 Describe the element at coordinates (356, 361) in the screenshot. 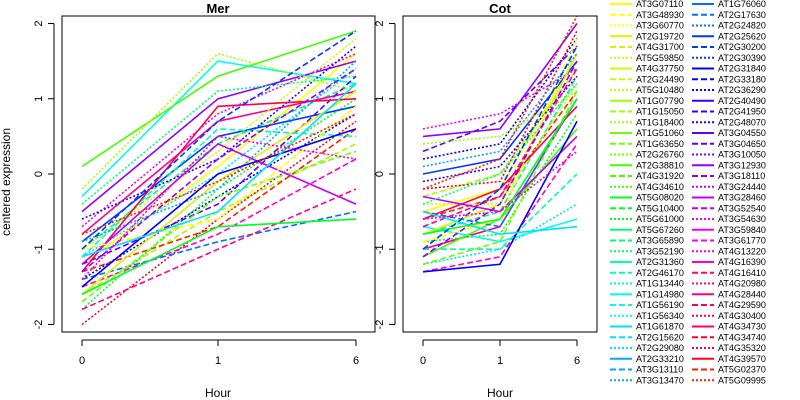

I see `x-tick-label: 6` at that location.